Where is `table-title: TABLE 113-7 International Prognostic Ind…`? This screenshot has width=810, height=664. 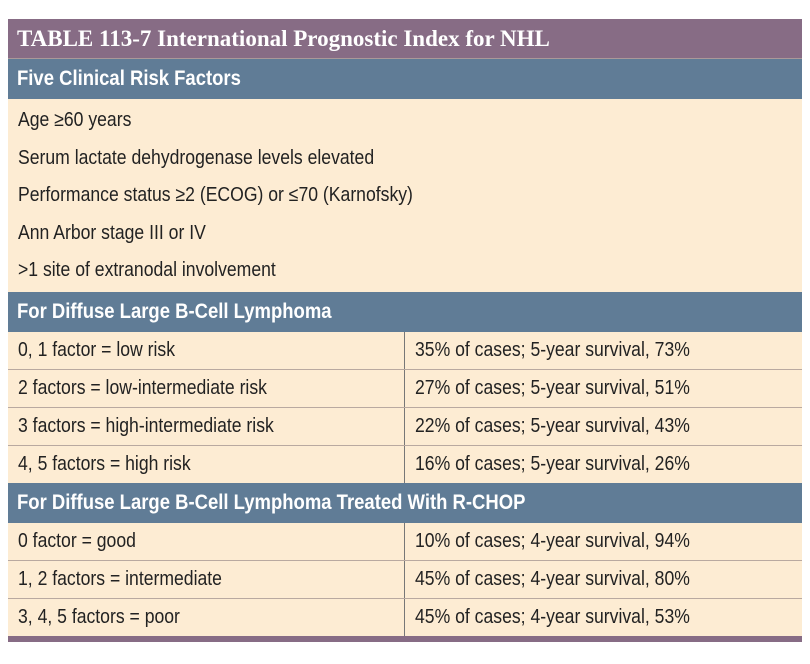 table-title: TABLE 113-7 International Prognostic Ind… is located at coordinates (405, 39).